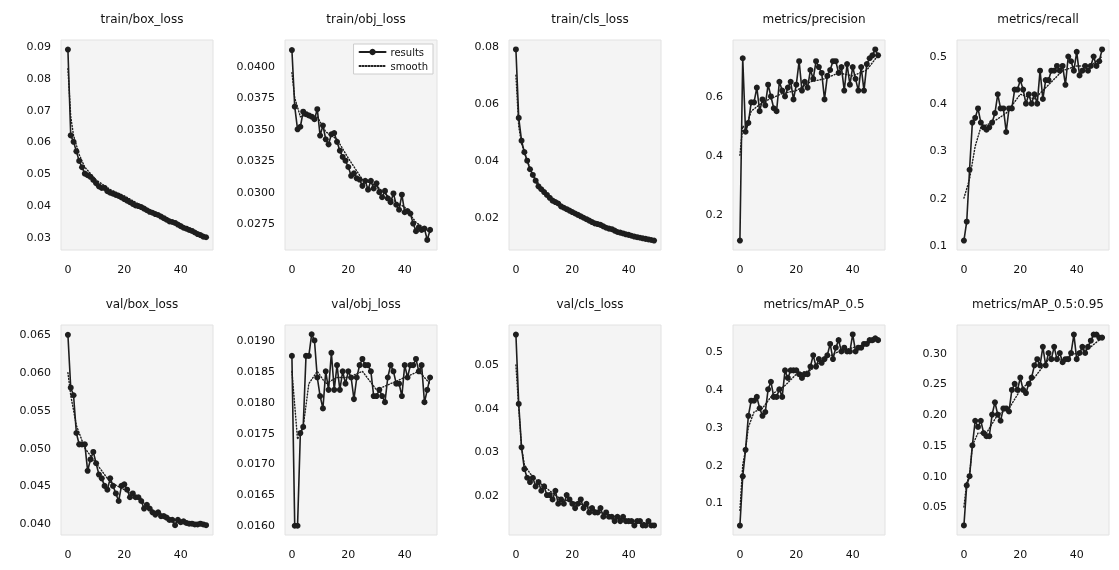 The height and width of the screenshot is (570, 1119). What do you see at coordinates (714, 351) in the screenshot?
I see `y-tick-label: 0.5` at bounding box center [714, 351].